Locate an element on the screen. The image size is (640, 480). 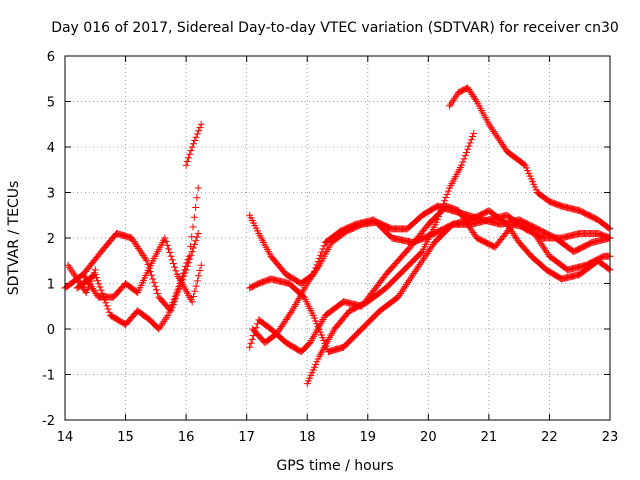
y-tick-labels: -2 -1 0 1 2 3 4 5 6 is located at coordinates (48, 239).